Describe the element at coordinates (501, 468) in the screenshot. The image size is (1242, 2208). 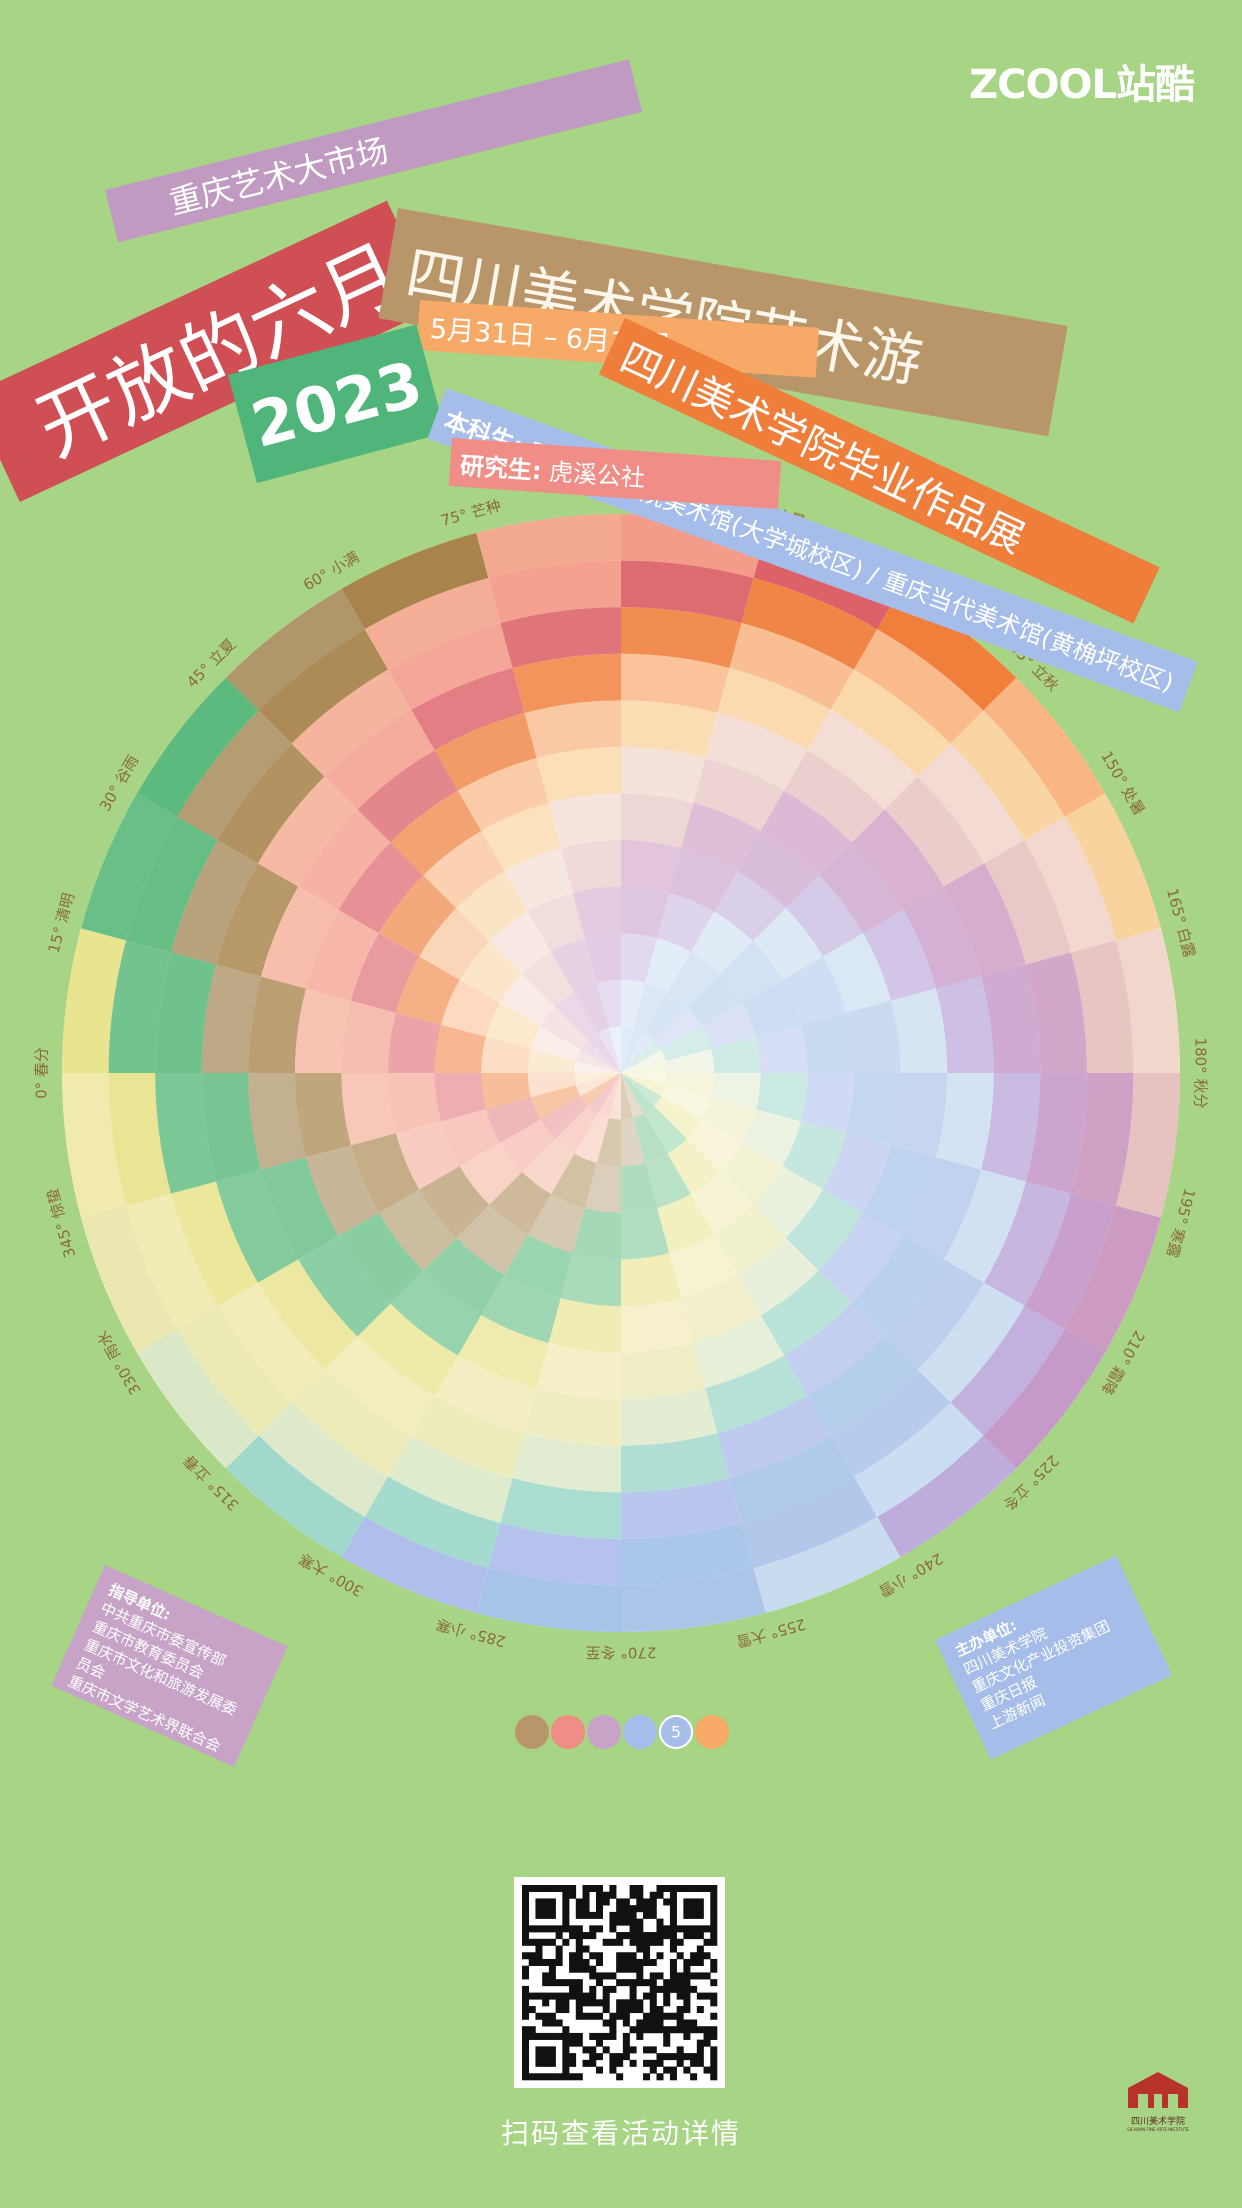
I see `grad-label: 研究生:` at that location.